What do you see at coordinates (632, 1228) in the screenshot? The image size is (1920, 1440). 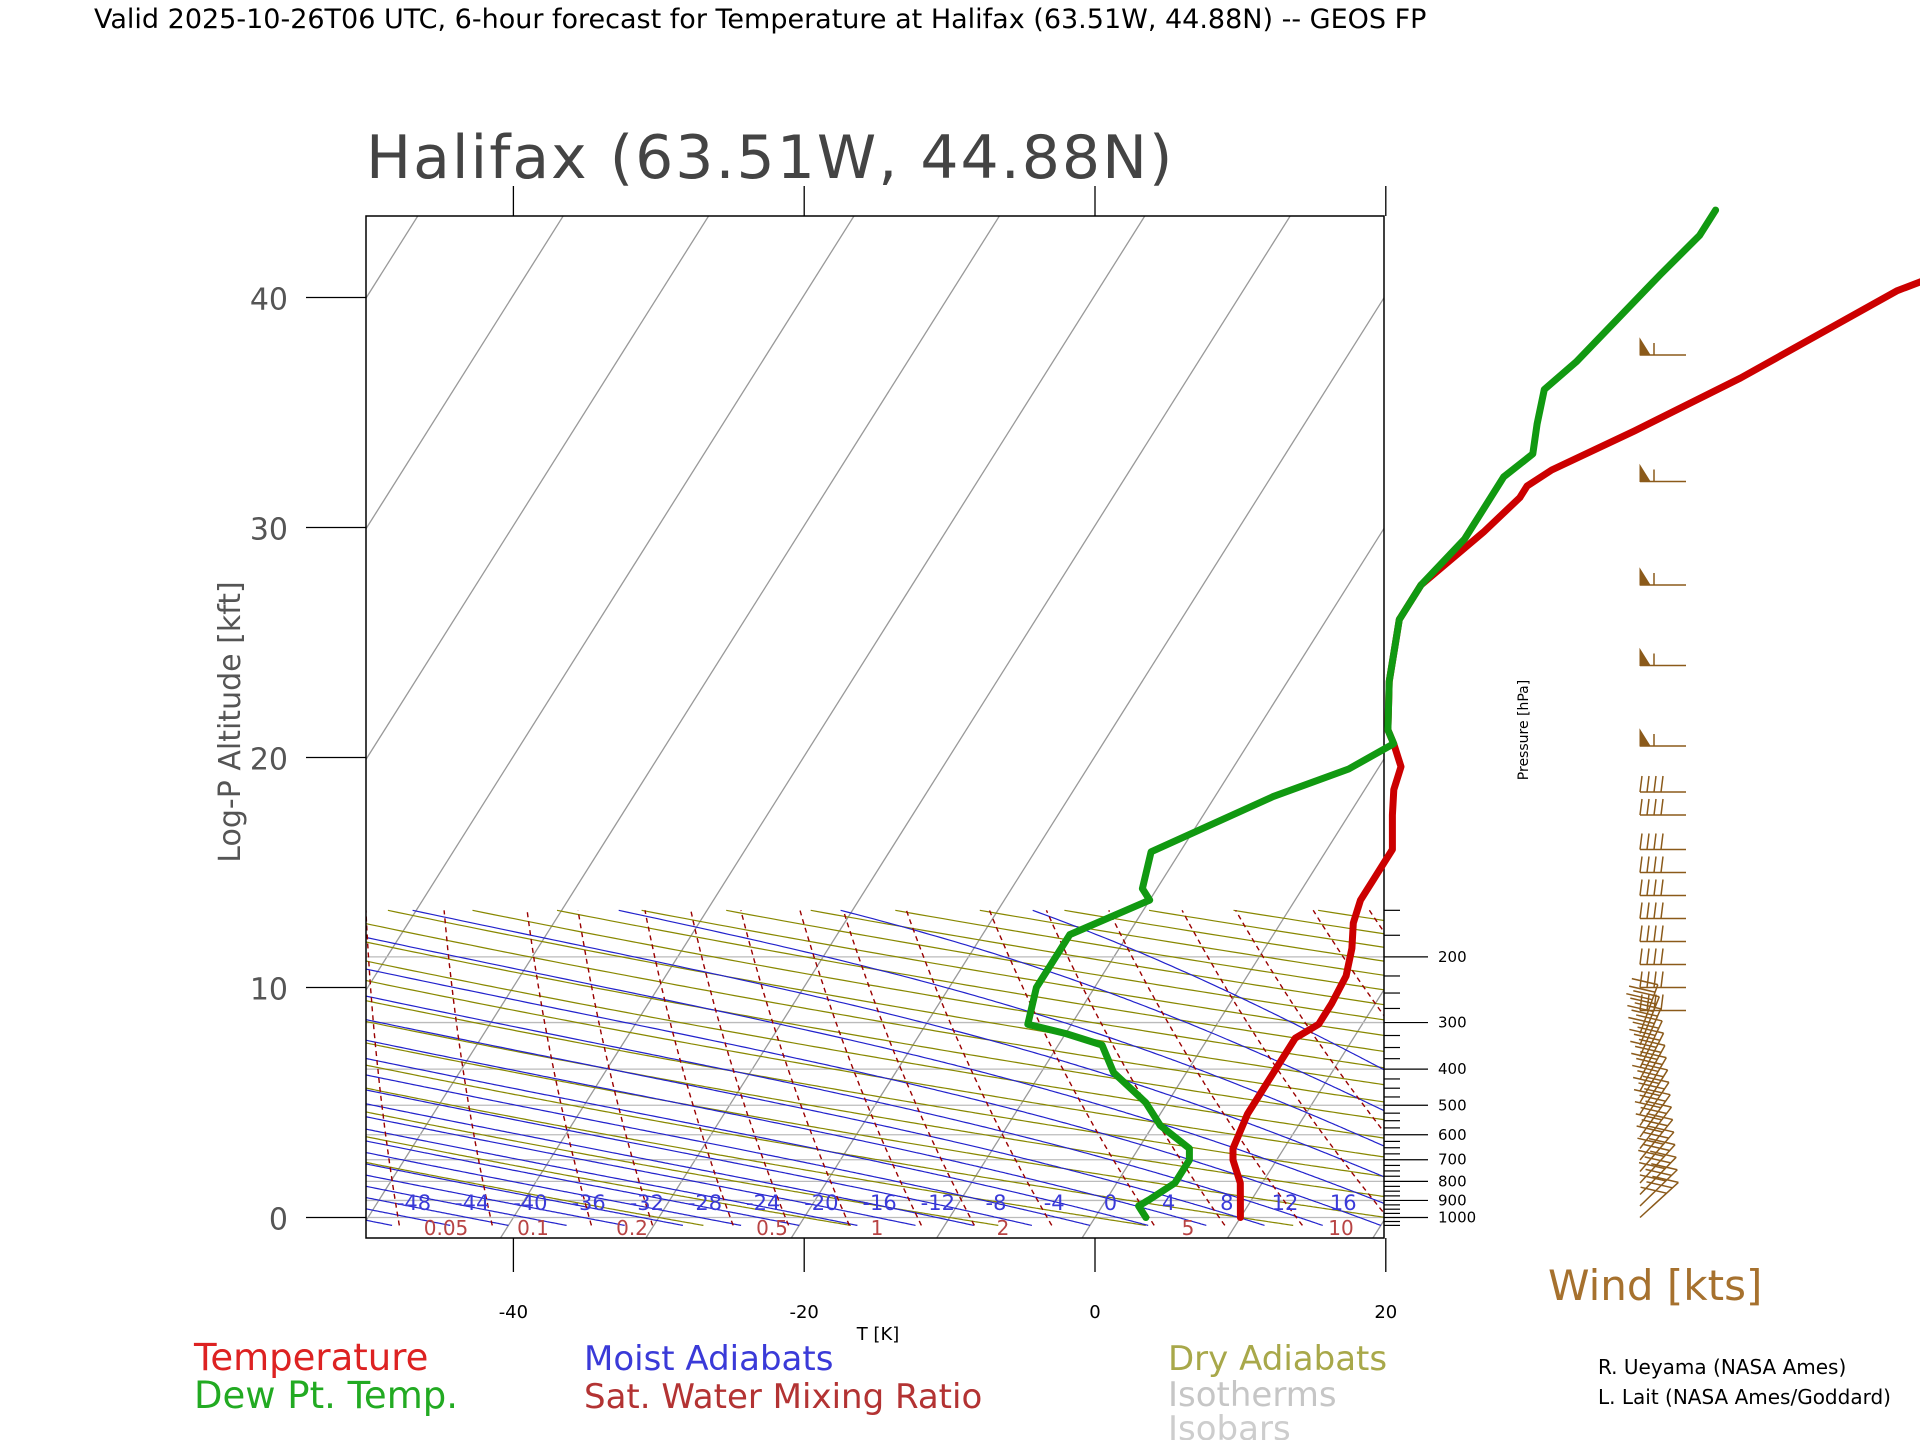 I see `mixing-ratio-label: 0.2` at bounding box center [632, 1228].